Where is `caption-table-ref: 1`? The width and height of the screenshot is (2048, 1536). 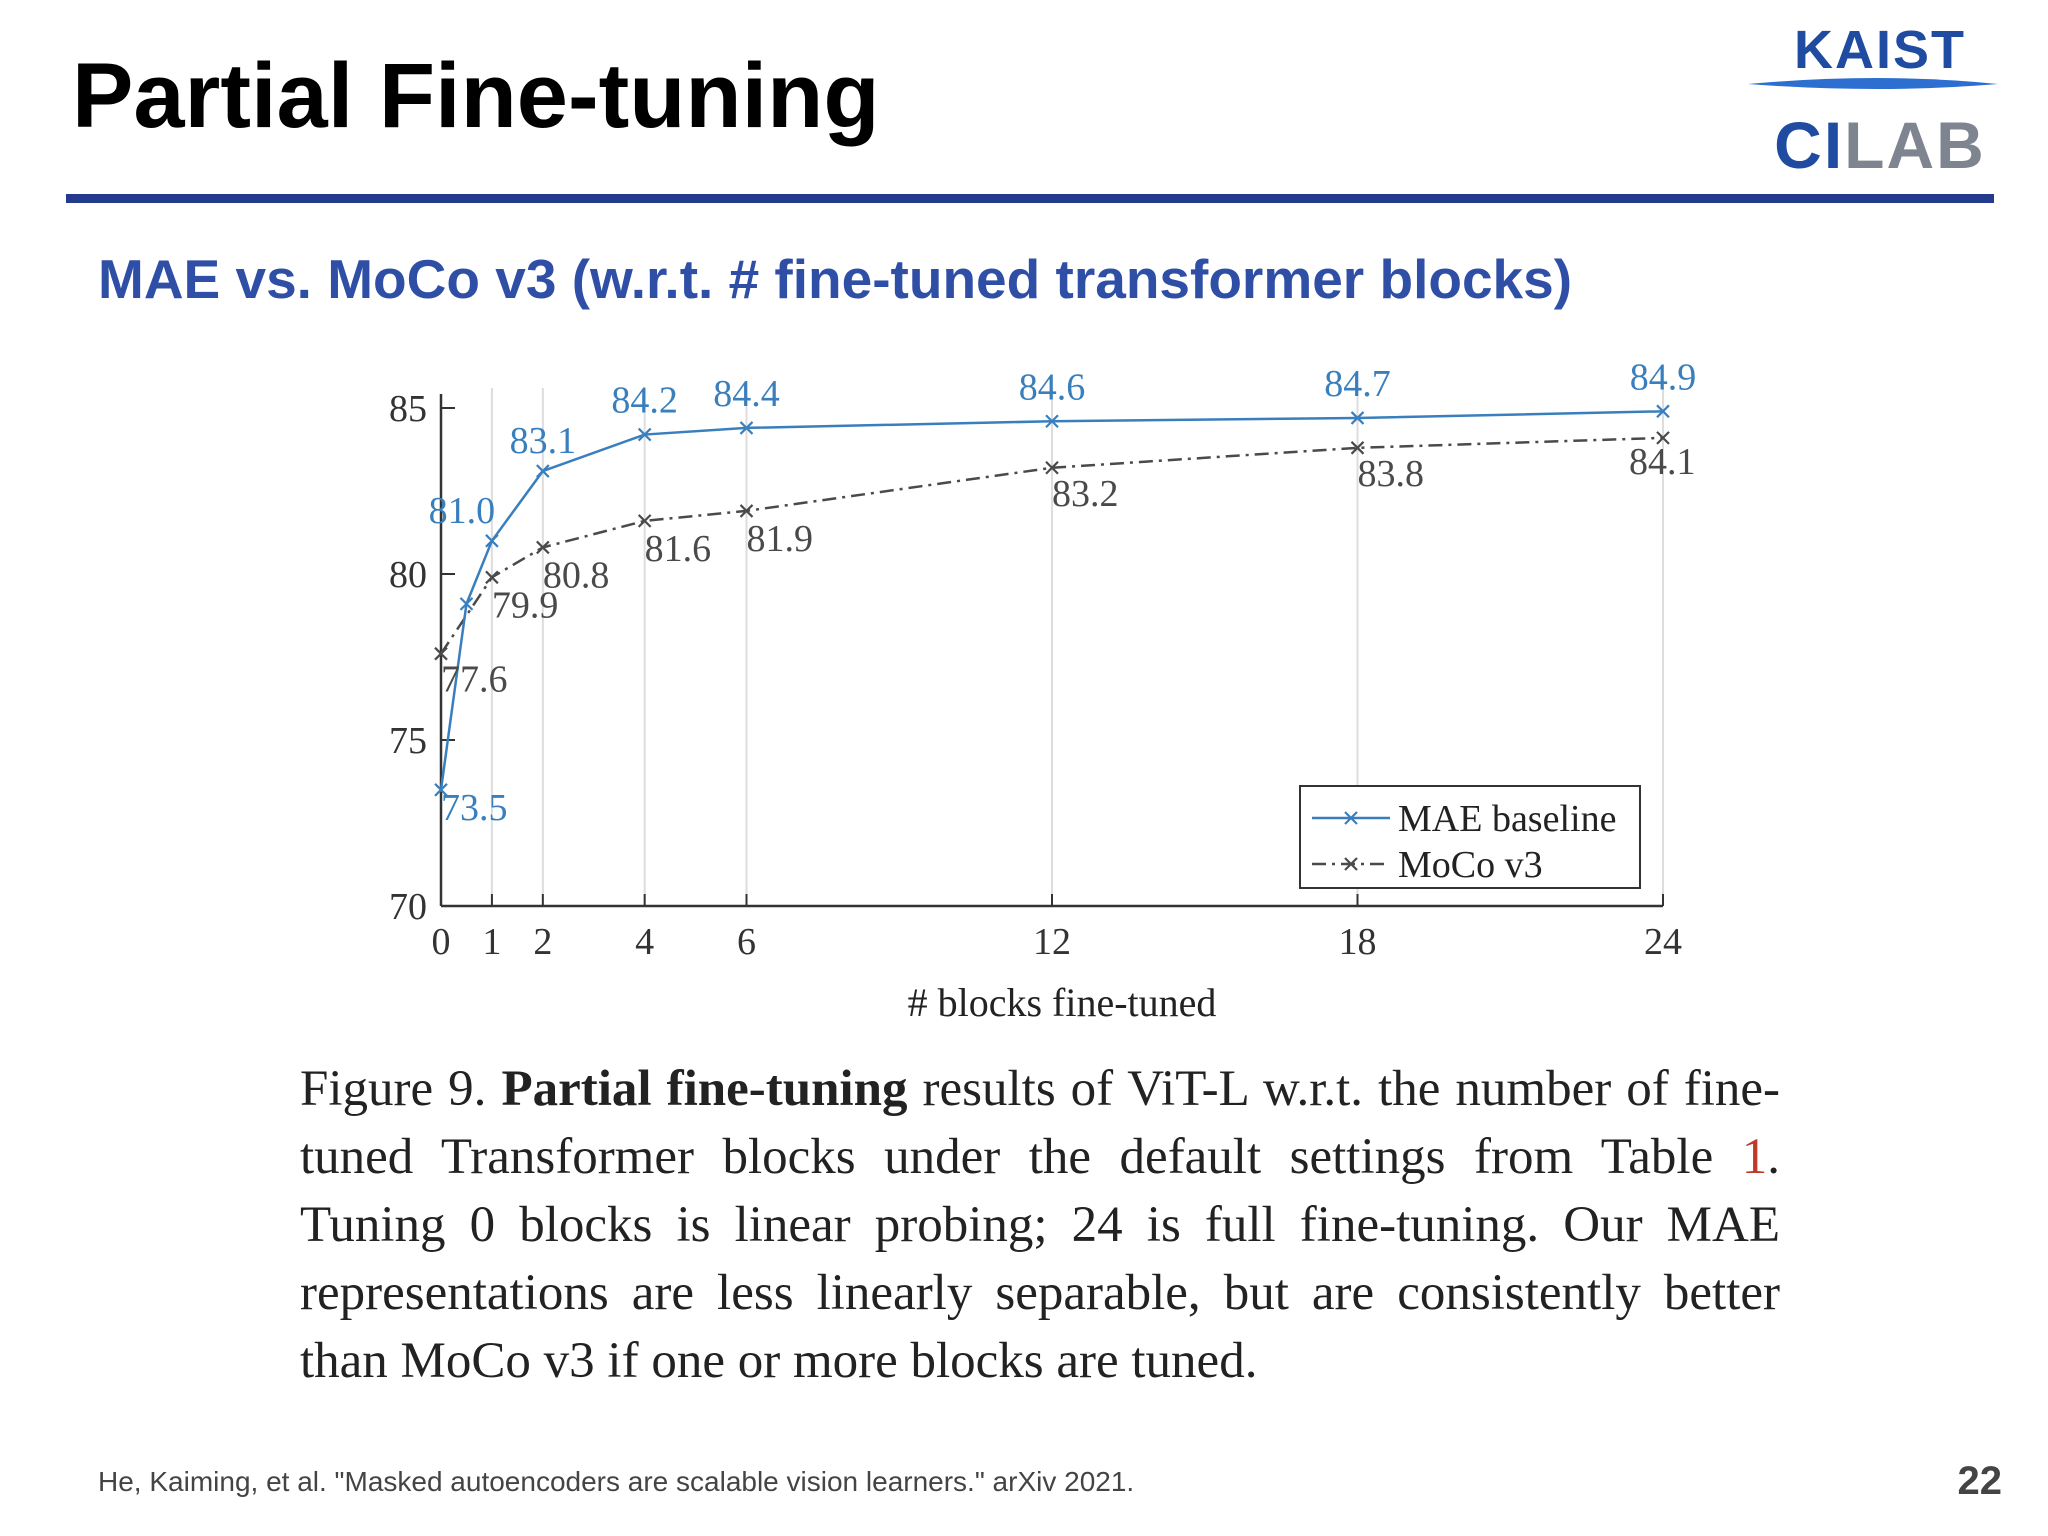 caption-table-ref: 1 is located at coordinates (1754, 1157).